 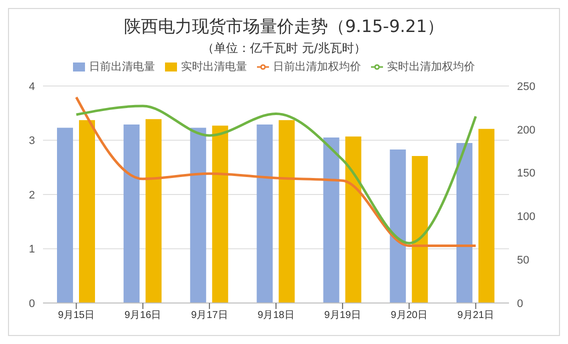 What do you see at coordinates (122, 67) in the screenshot?
I see `legend-label: 日前出清电量` at bounding box center [122, 67].